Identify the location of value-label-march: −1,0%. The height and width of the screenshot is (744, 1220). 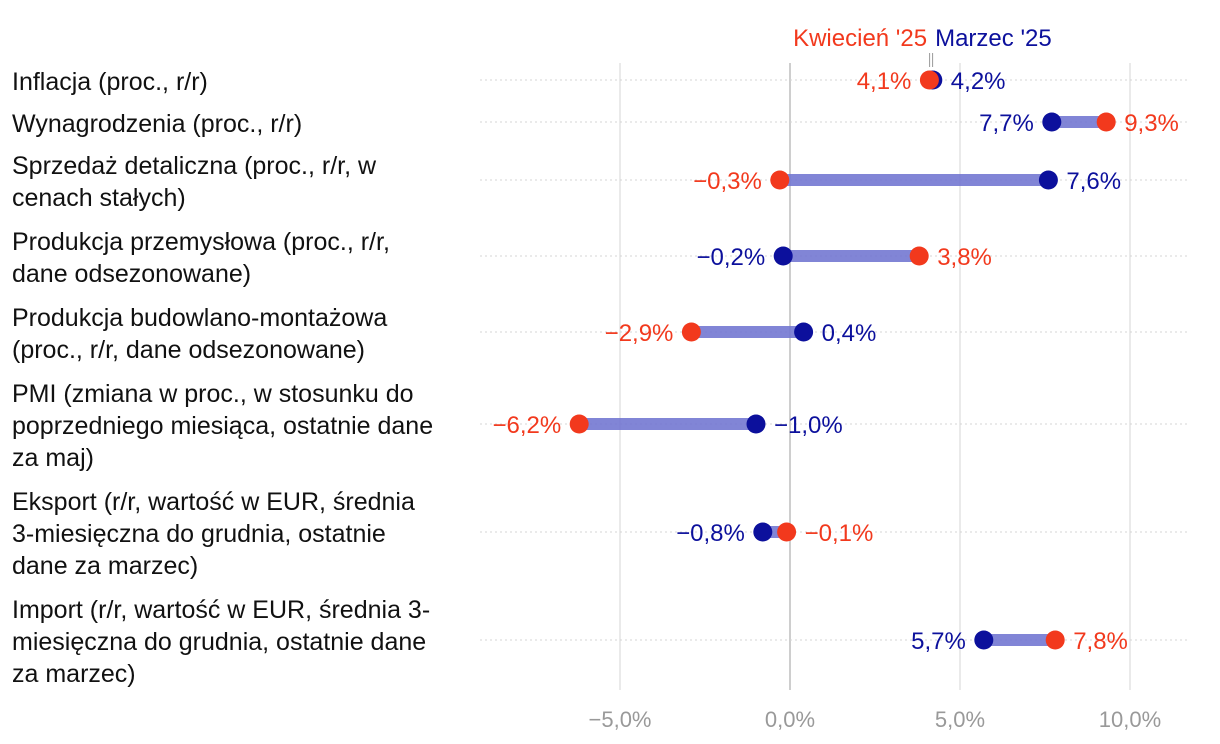
(808, 425).